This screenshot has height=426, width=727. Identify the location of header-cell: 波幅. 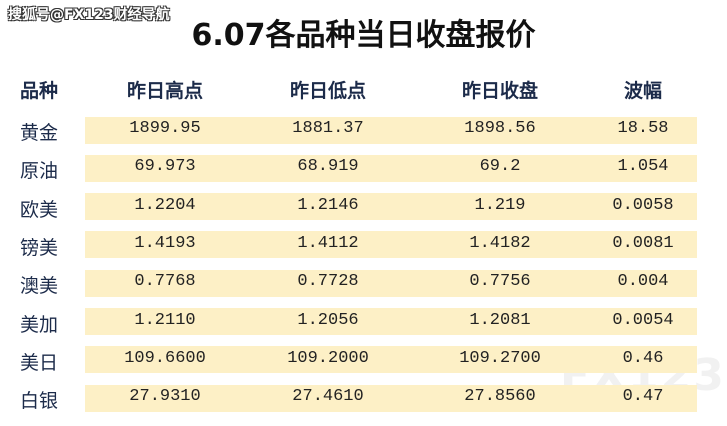
(643, 91).